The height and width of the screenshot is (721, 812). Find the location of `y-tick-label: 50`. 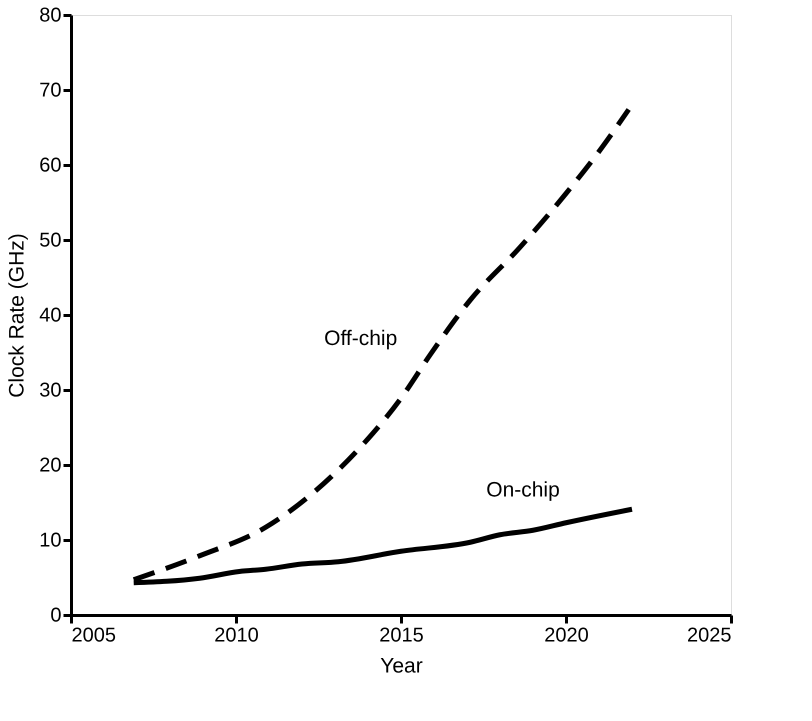

y-tick-label: 50 is located at coordinates (50, 241).